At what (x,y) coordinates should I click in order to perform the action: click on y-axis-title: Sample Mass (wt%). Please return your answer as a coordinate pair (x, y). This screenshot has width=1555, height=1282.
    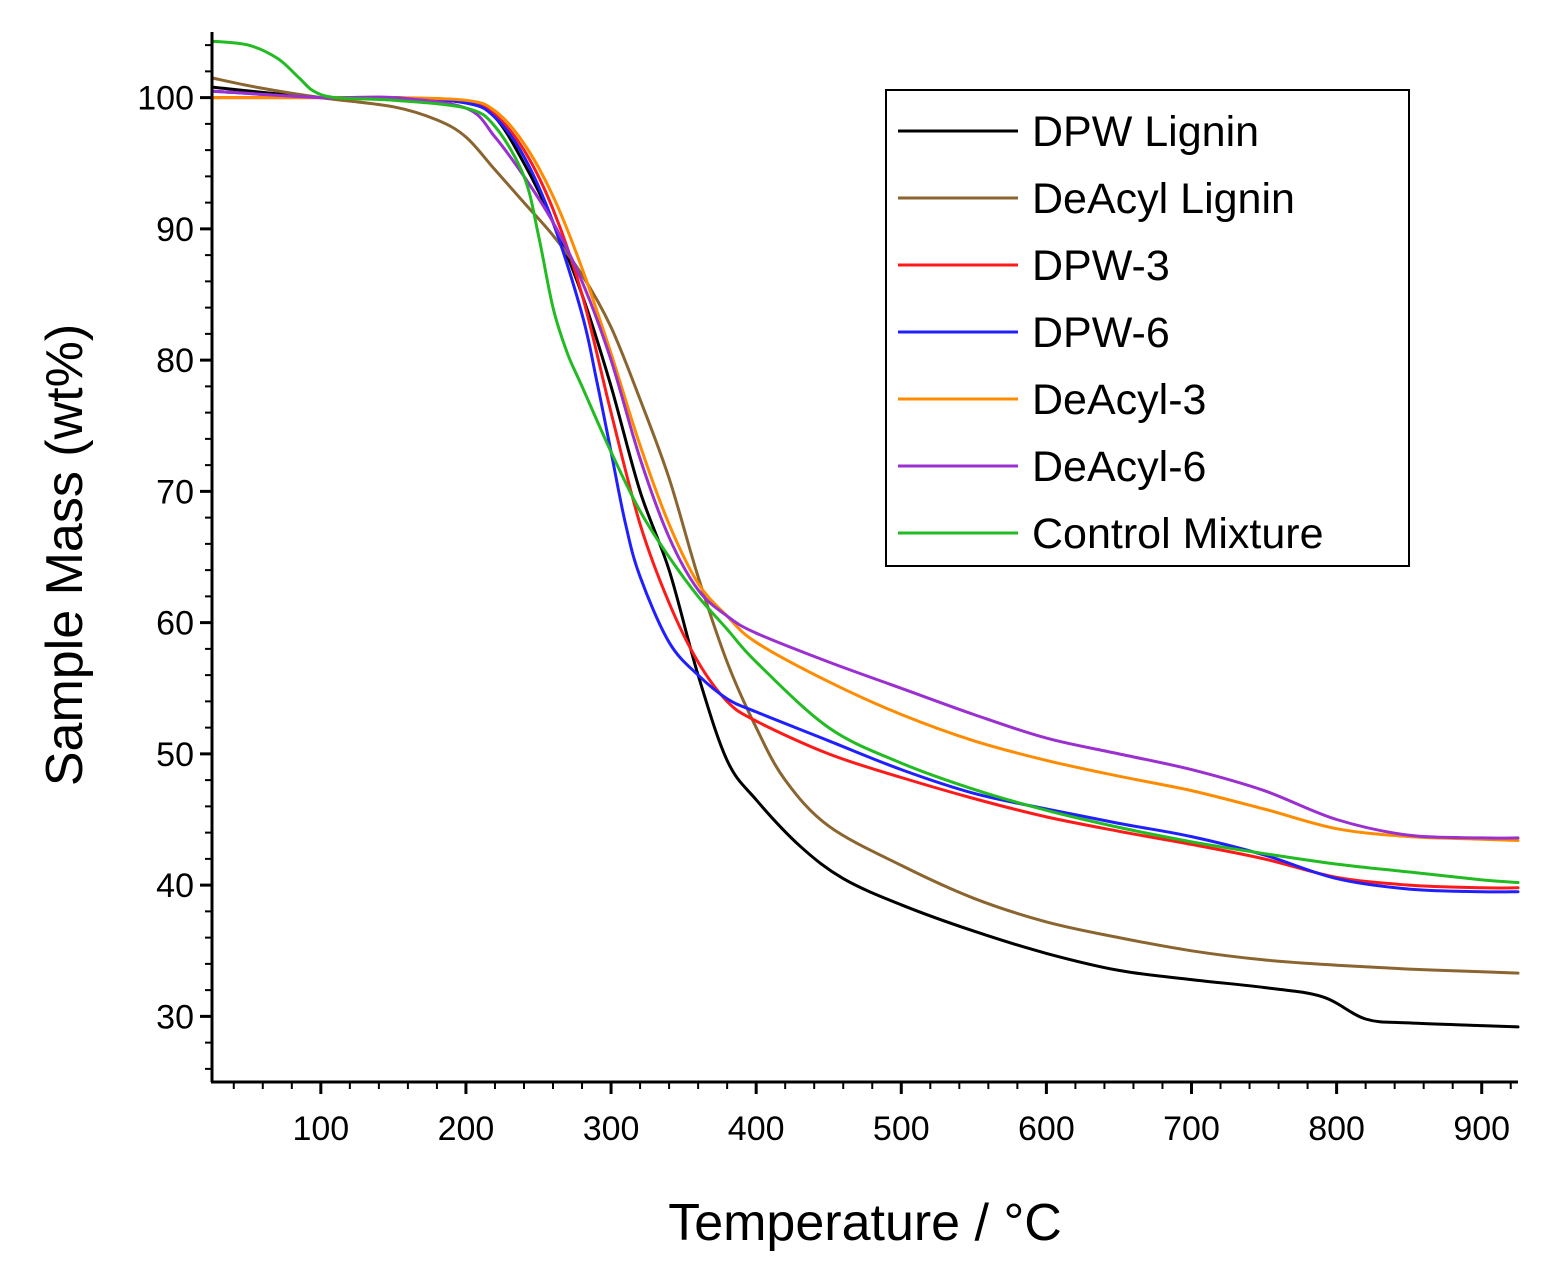
    Looking at the image, I should click on (65, 555).